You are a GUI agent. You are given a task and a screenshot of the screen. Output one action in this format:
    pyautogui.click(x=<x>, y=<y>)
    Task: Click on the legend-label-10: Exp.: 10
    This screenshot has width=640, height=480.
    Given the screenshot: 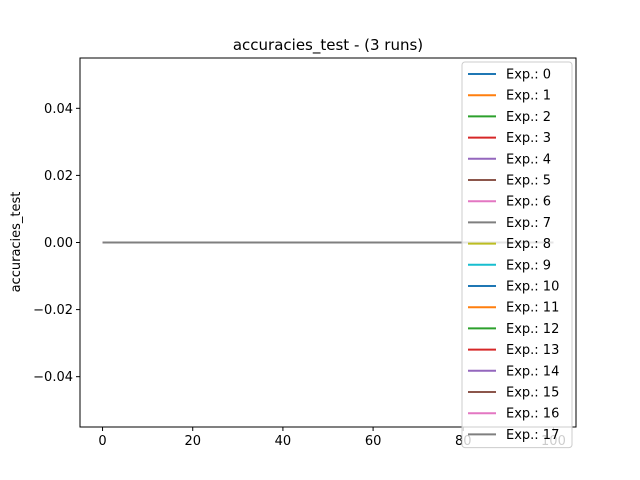 What is the action you would take?
    pyautogui.click(x=532, y=287)
    